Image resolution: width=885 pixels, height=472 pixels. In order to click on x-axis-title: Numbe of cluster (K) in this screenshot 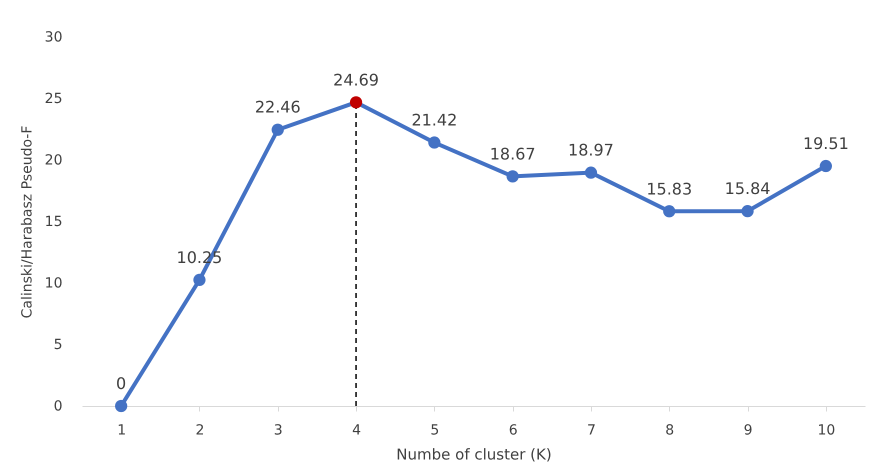, I will do `click(474, 455)`.